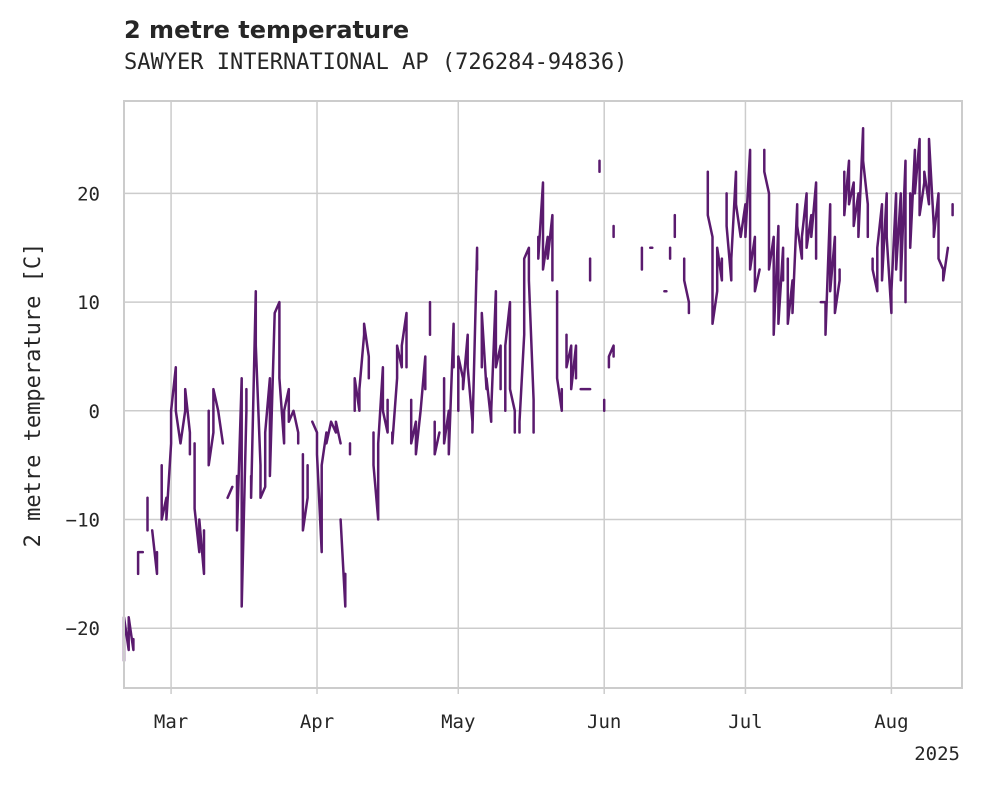 This screenshot has width=981, height=785. I want to click on x-year-label: 2025, so click(937, 754).